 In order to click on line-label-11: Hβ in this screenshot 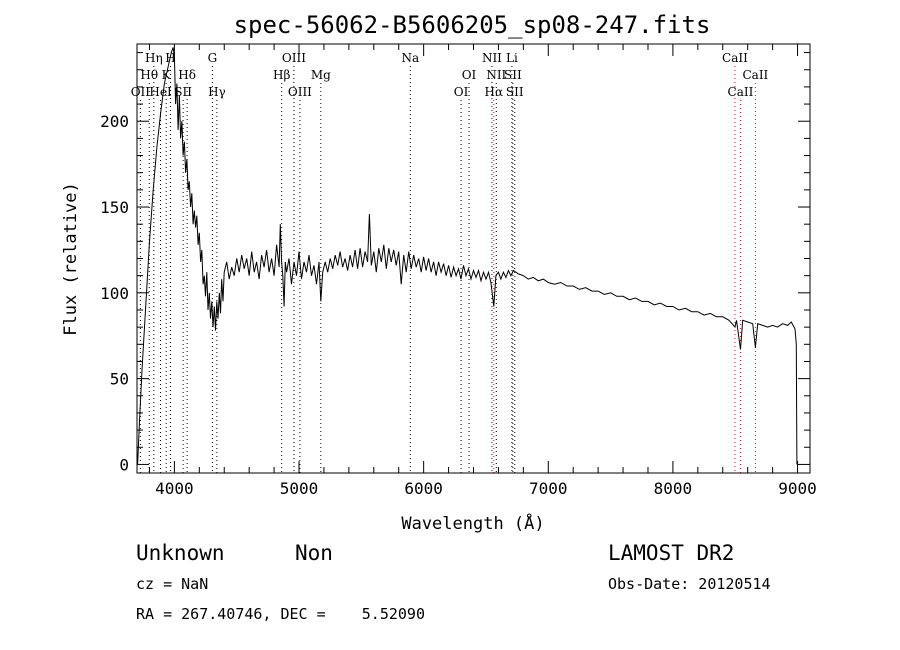, I will do `click(281, 75)`.